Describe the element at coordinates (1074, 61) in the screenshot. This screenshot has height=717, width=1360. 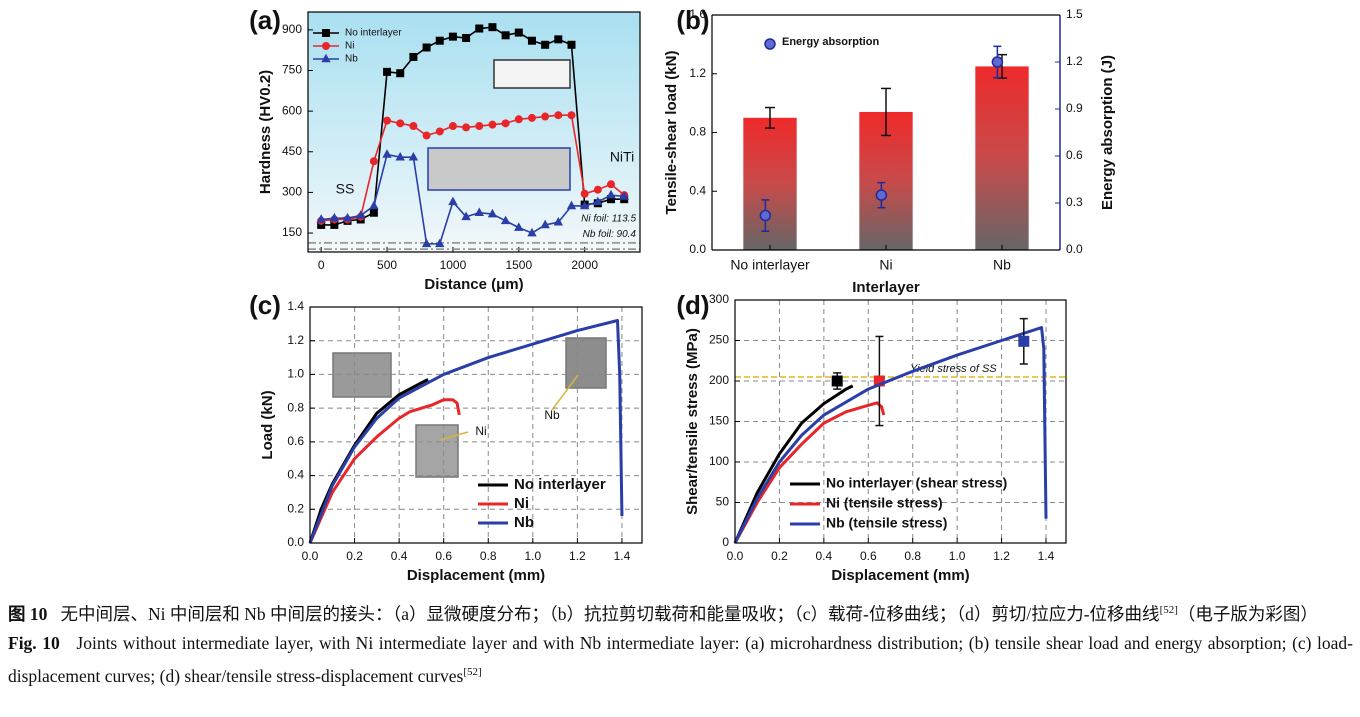
I see `y2-tick-label: 1.2` at that location.